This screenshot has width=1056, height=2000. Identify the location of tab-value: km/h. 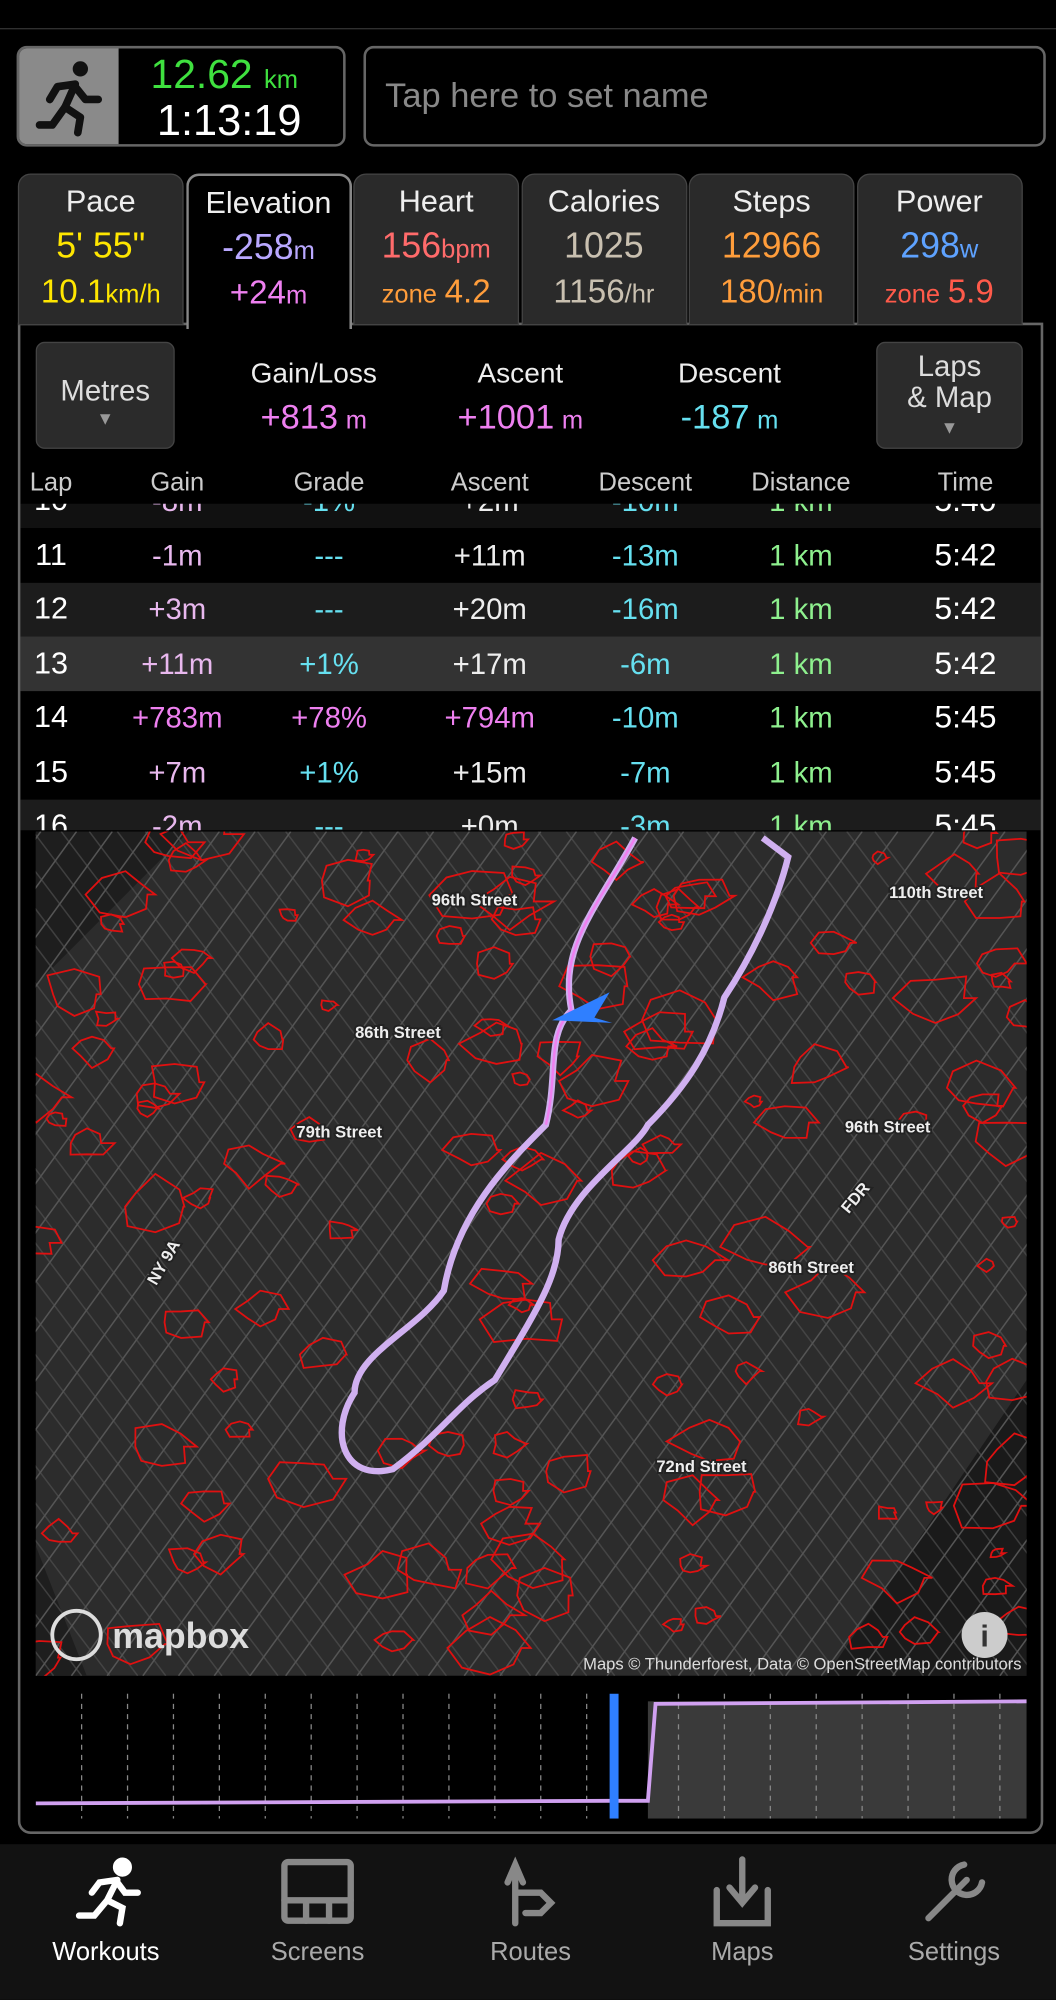
(133, 294).